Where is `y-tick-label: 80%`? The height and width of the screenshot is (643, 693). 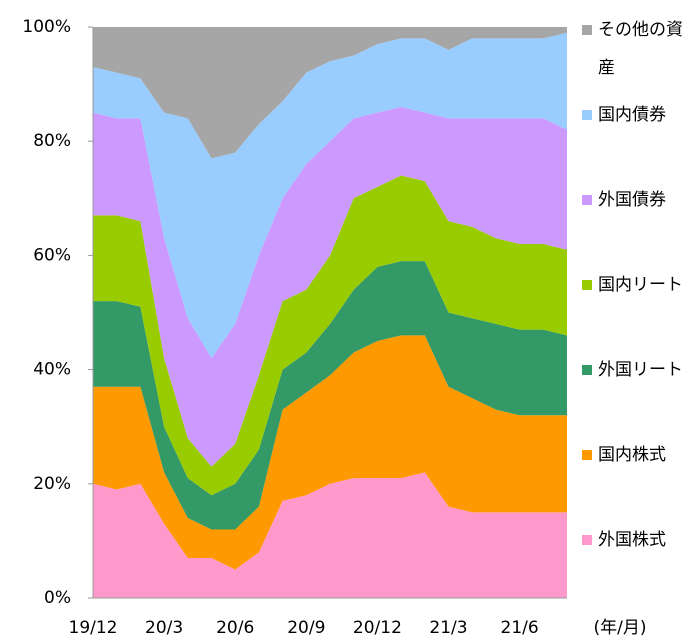
y-tick-label: 80% is located at coordinates (52, 141).